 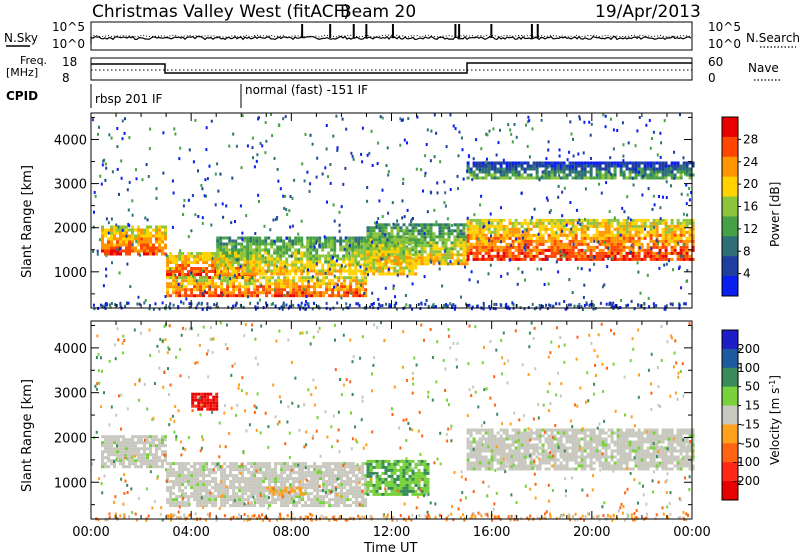 What do you see at coordinates (750, 424) in the screenshot?
I see `colorbar-tick-label: -15` at bounding box center [750, 424].